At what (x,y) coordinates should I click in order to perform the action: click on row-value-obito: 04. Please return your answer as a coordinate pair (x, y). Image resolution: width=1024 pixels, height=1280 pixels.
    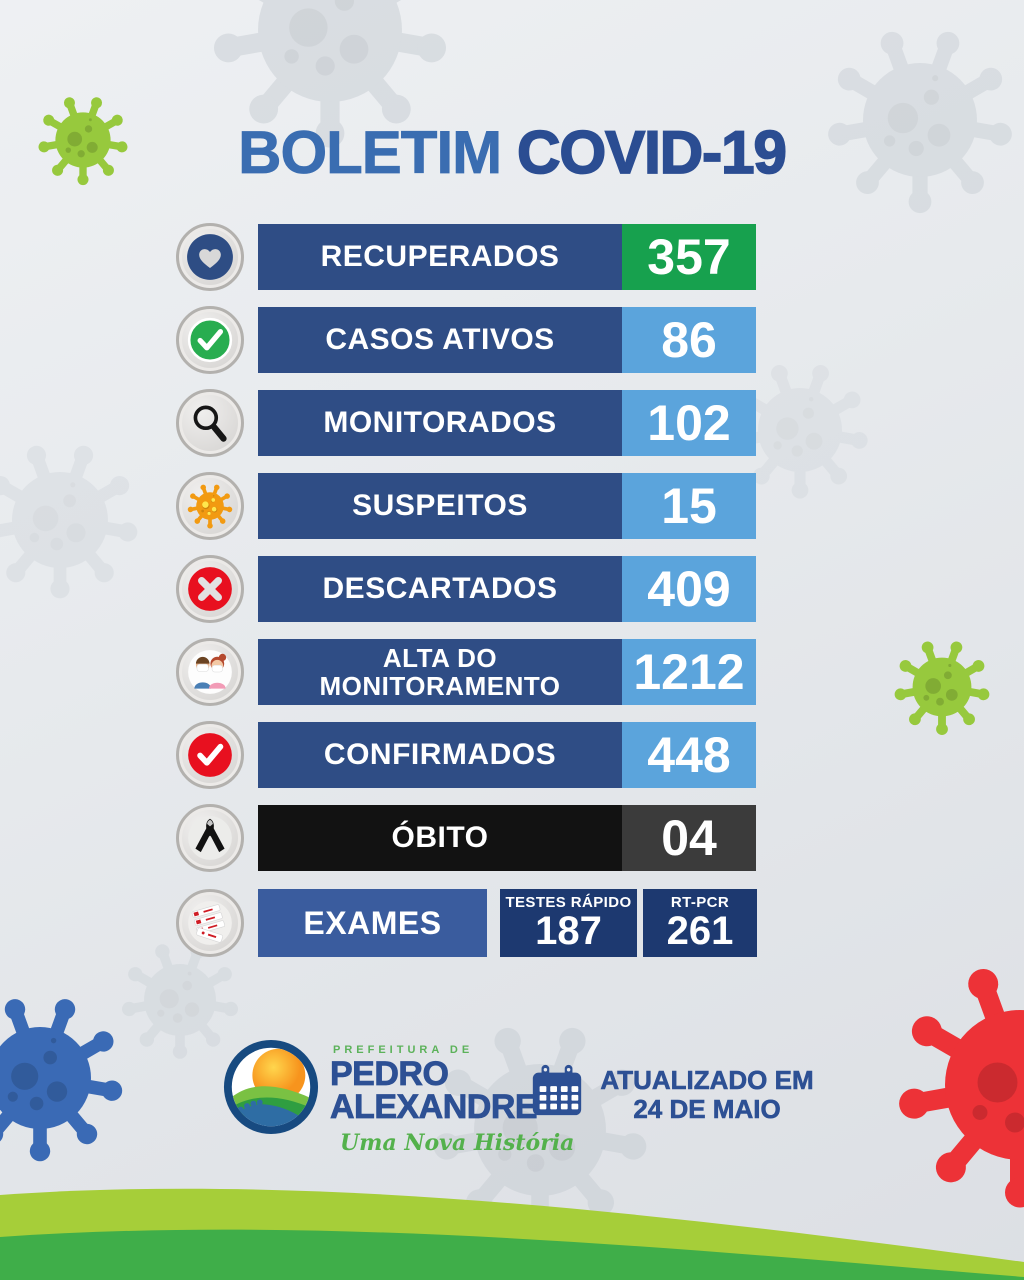
    Looking at the image, I should click on (689, 838).